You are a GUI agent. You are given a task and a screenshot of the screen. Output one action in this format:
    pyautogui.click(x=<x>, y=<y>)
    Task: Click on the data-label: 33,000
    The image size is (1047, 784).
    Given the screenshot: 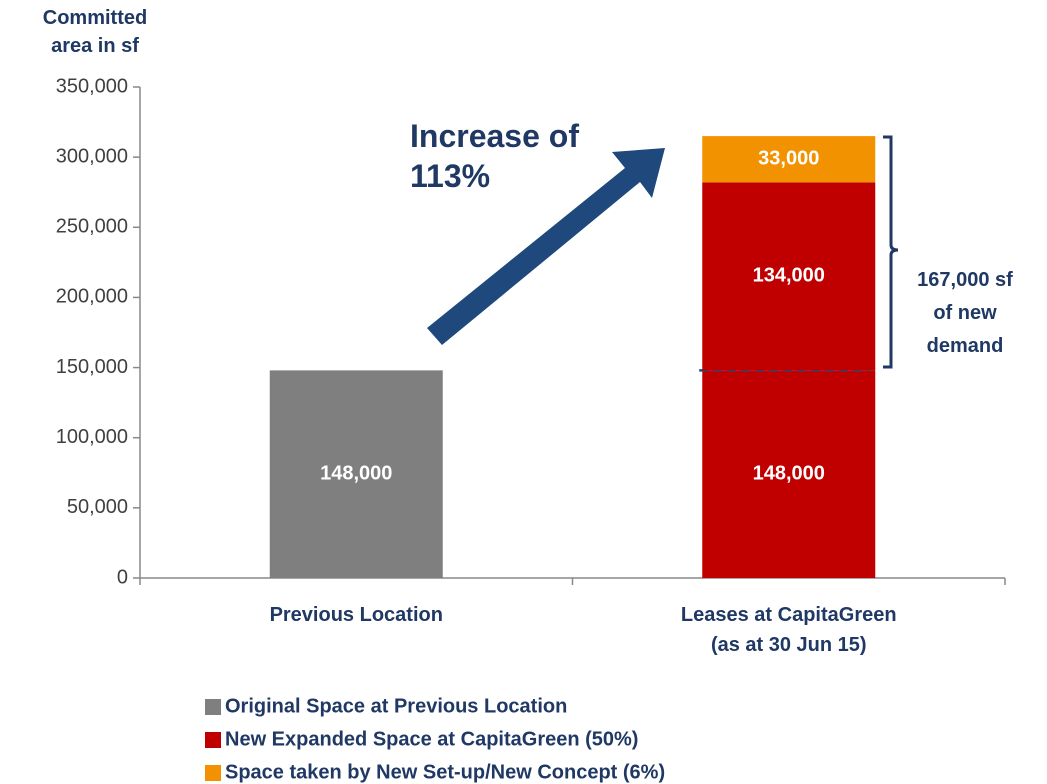 What is the action you would take?
    pyautogui.click(x=788, y=159)
    